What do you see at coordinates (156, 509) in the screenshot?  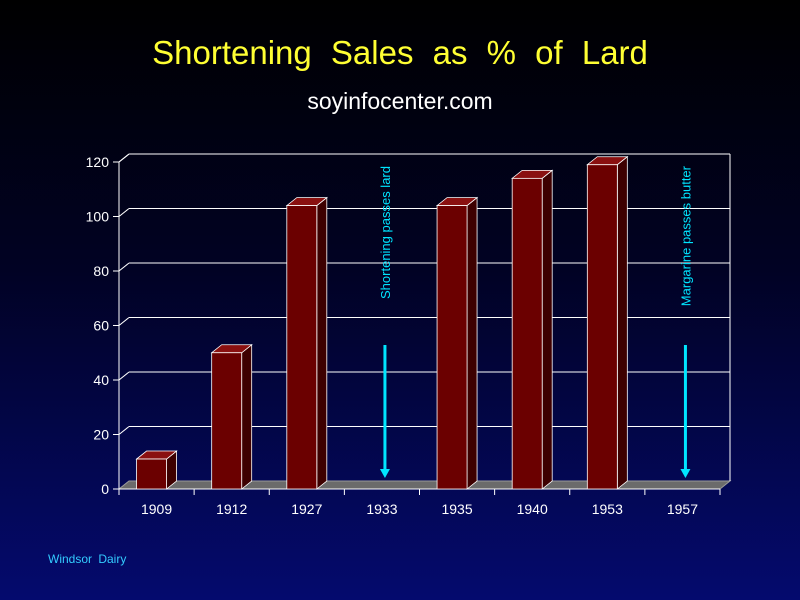 I see `x-tick-label: 1909` at bounding box center [156, 509].